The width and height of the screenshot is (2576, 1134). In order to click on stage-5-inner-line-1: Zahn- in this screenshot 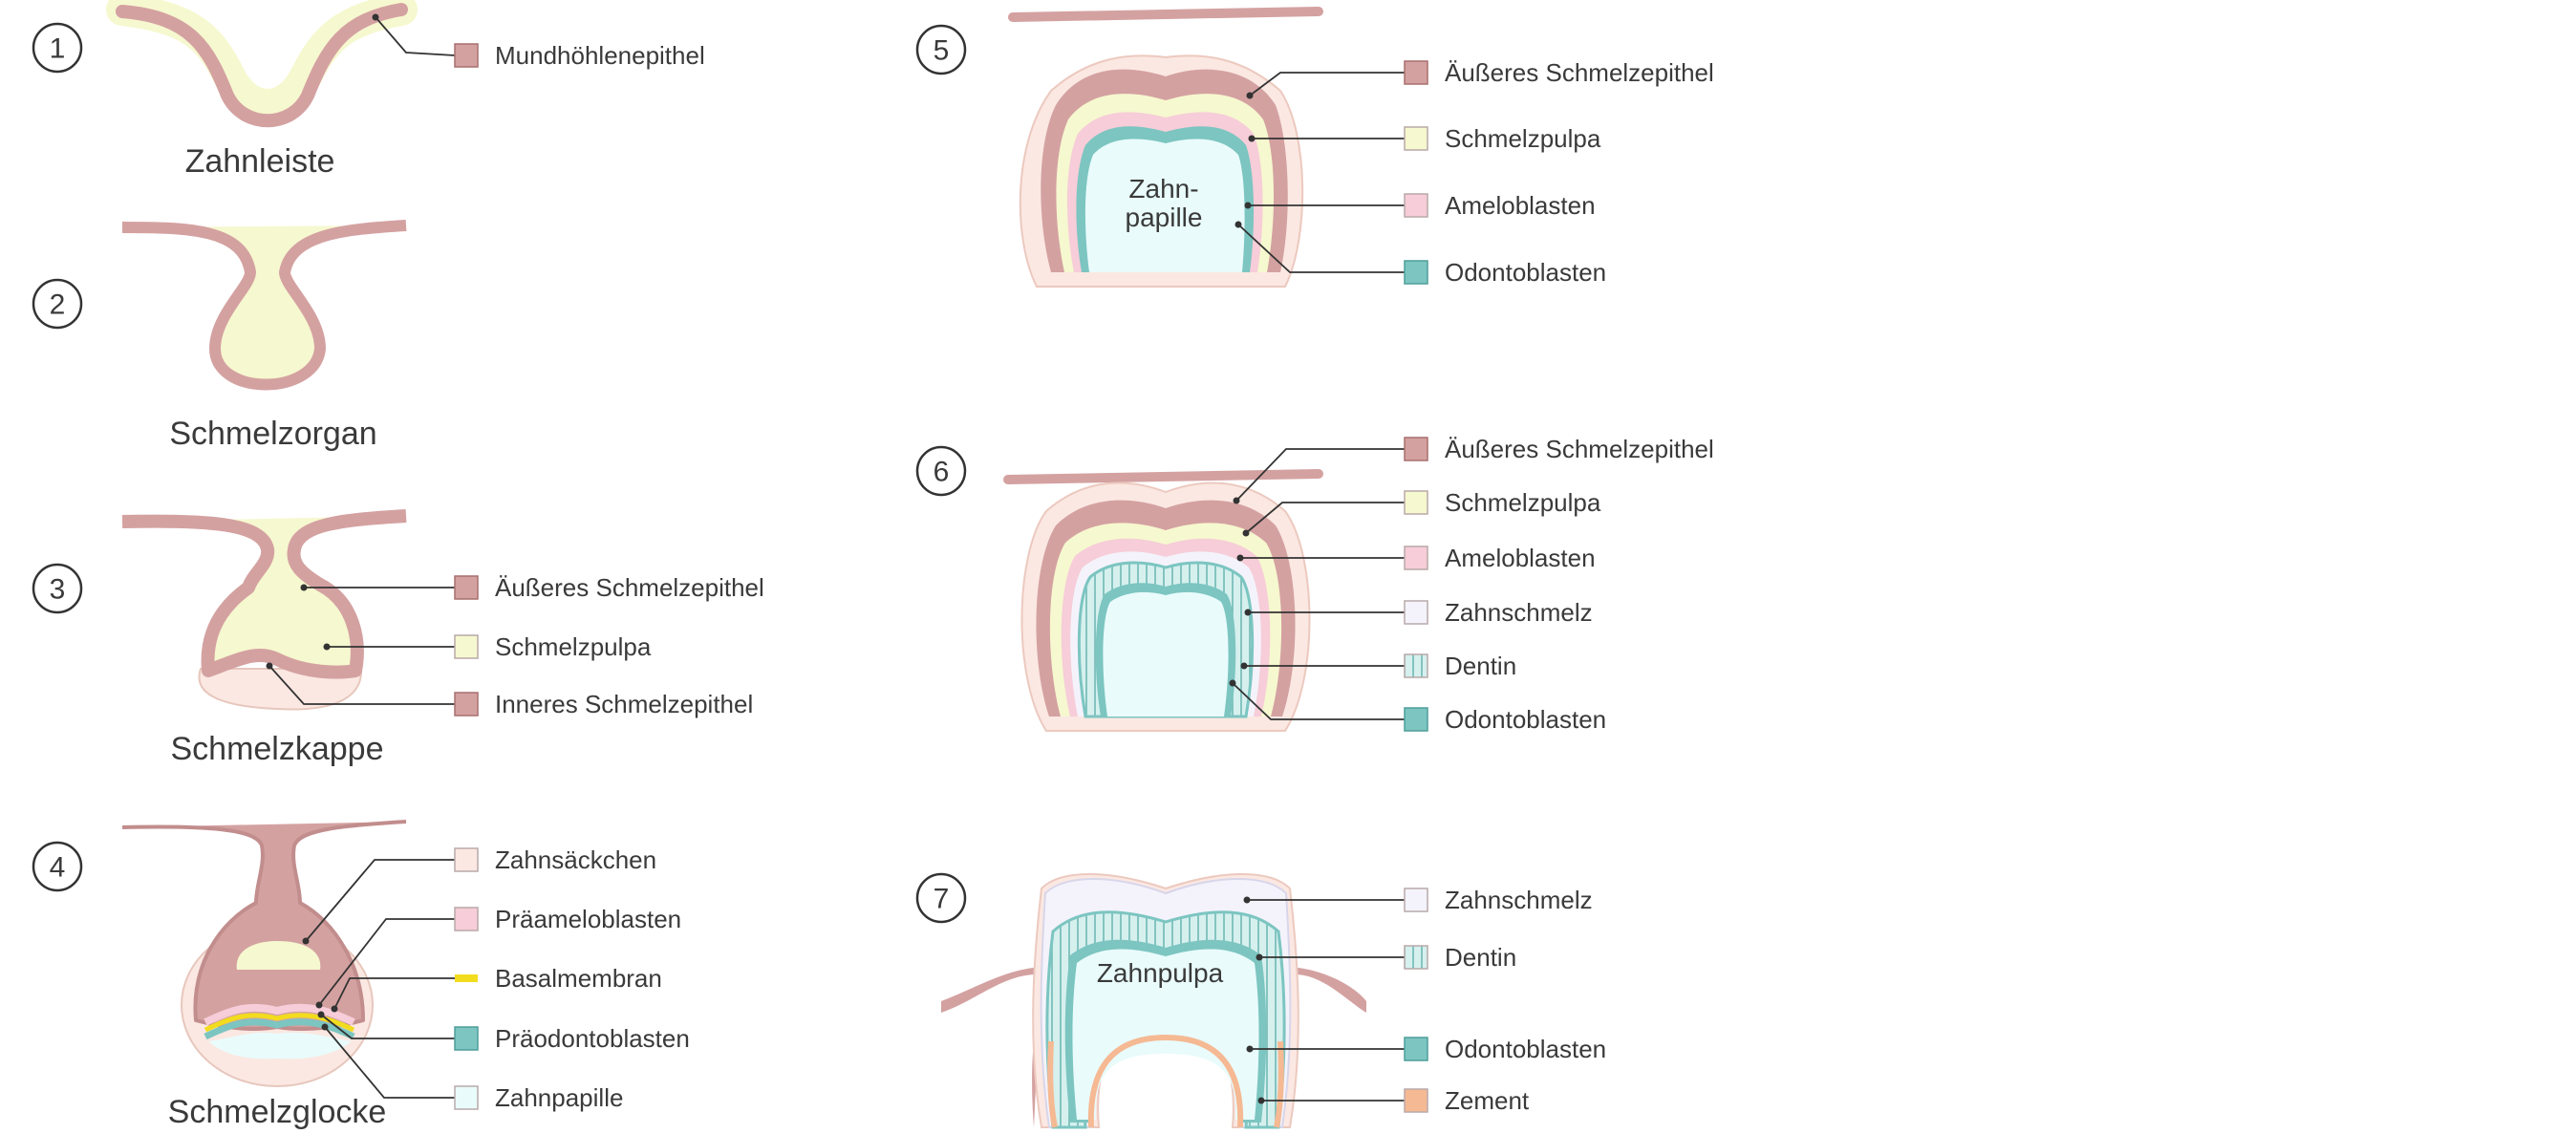, I will do `click(1163, 189)`.